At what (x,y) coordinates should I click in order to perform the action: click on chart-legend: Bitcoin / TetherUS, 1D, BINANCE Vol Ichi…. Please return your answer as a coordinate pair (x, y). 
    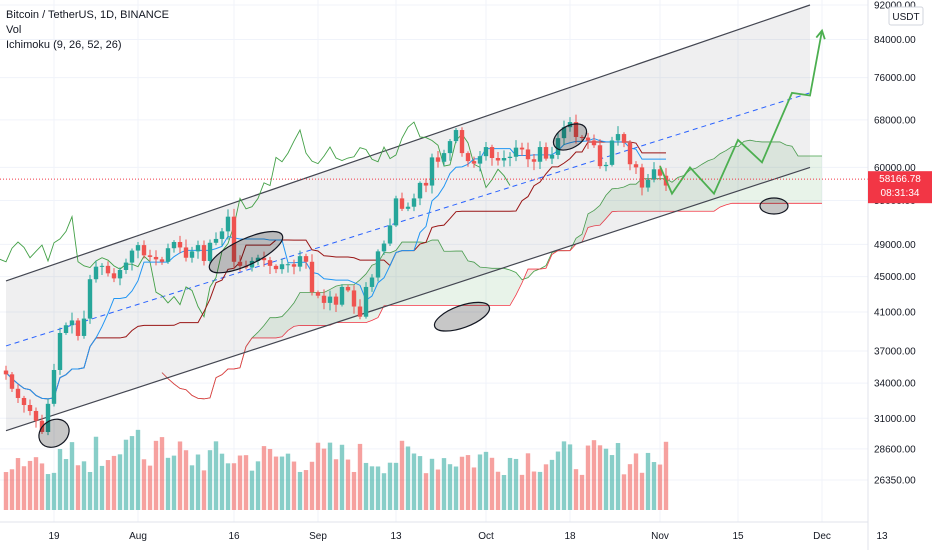
    Looking at the image, I should click on (87, 30).